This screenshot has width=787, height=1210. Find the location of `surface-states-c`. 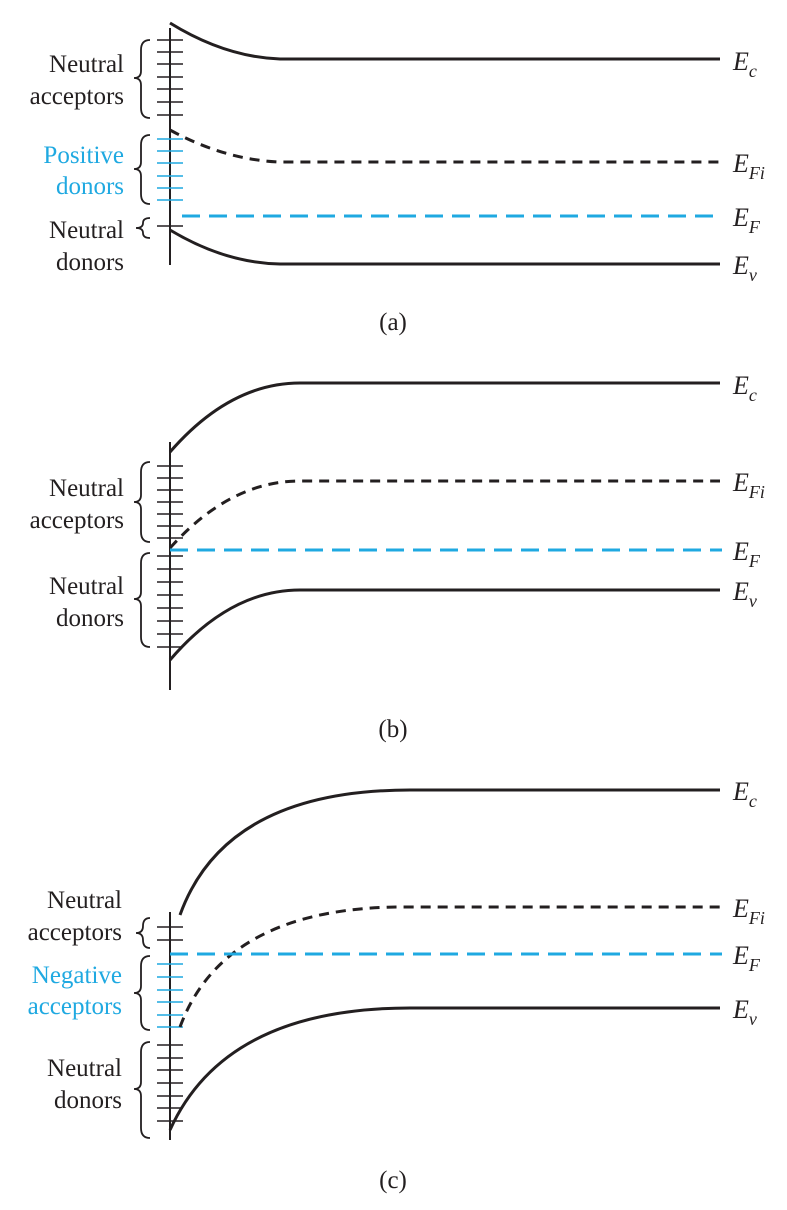

surface-states-c is located at coordinates (170, 1024).